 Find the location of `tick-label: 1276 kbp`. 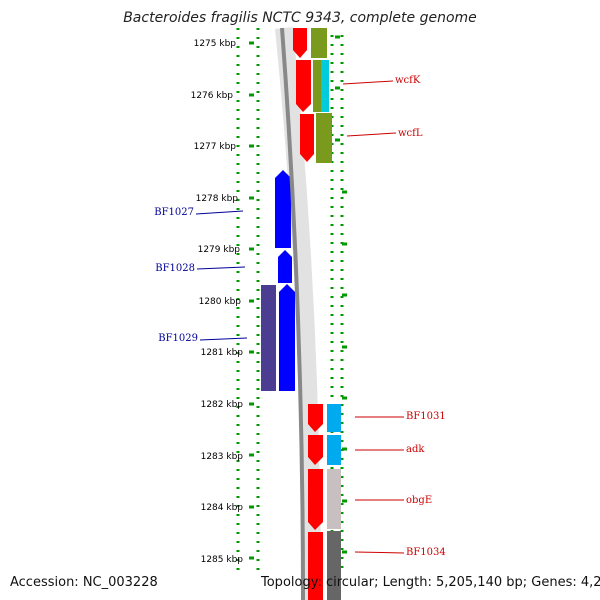

tick-label: 1276 kbp is located at coordinates (212, 96).